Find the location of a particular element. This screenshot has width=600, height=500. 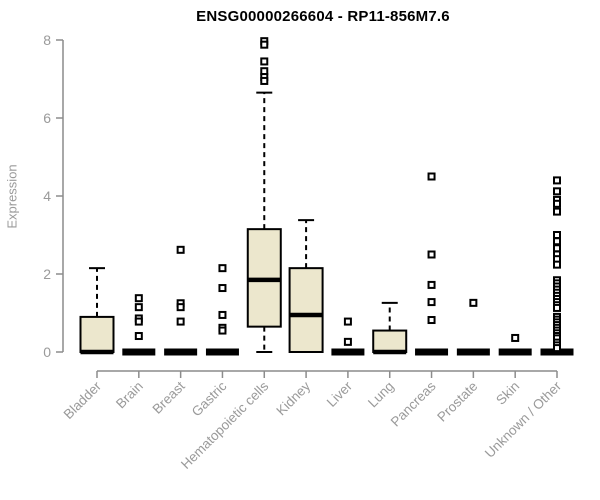

x-tick-label: Kidney is located at coordinates (293, 398).